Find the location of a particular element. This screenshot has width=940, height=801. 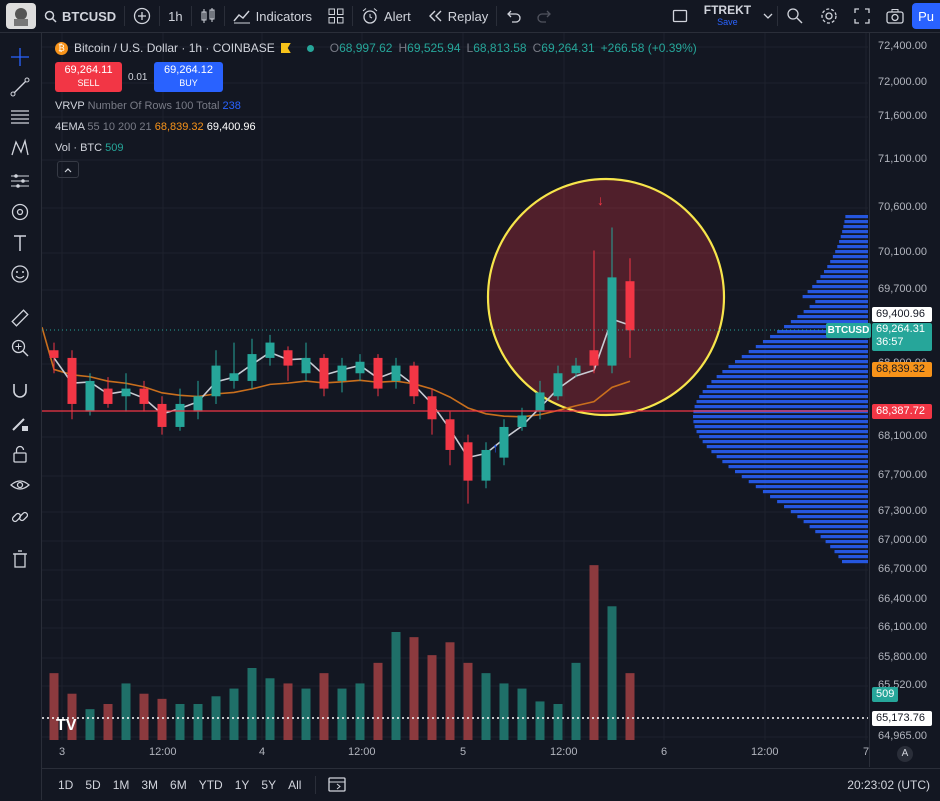

lock-icon is located at coordinates (20, 454).